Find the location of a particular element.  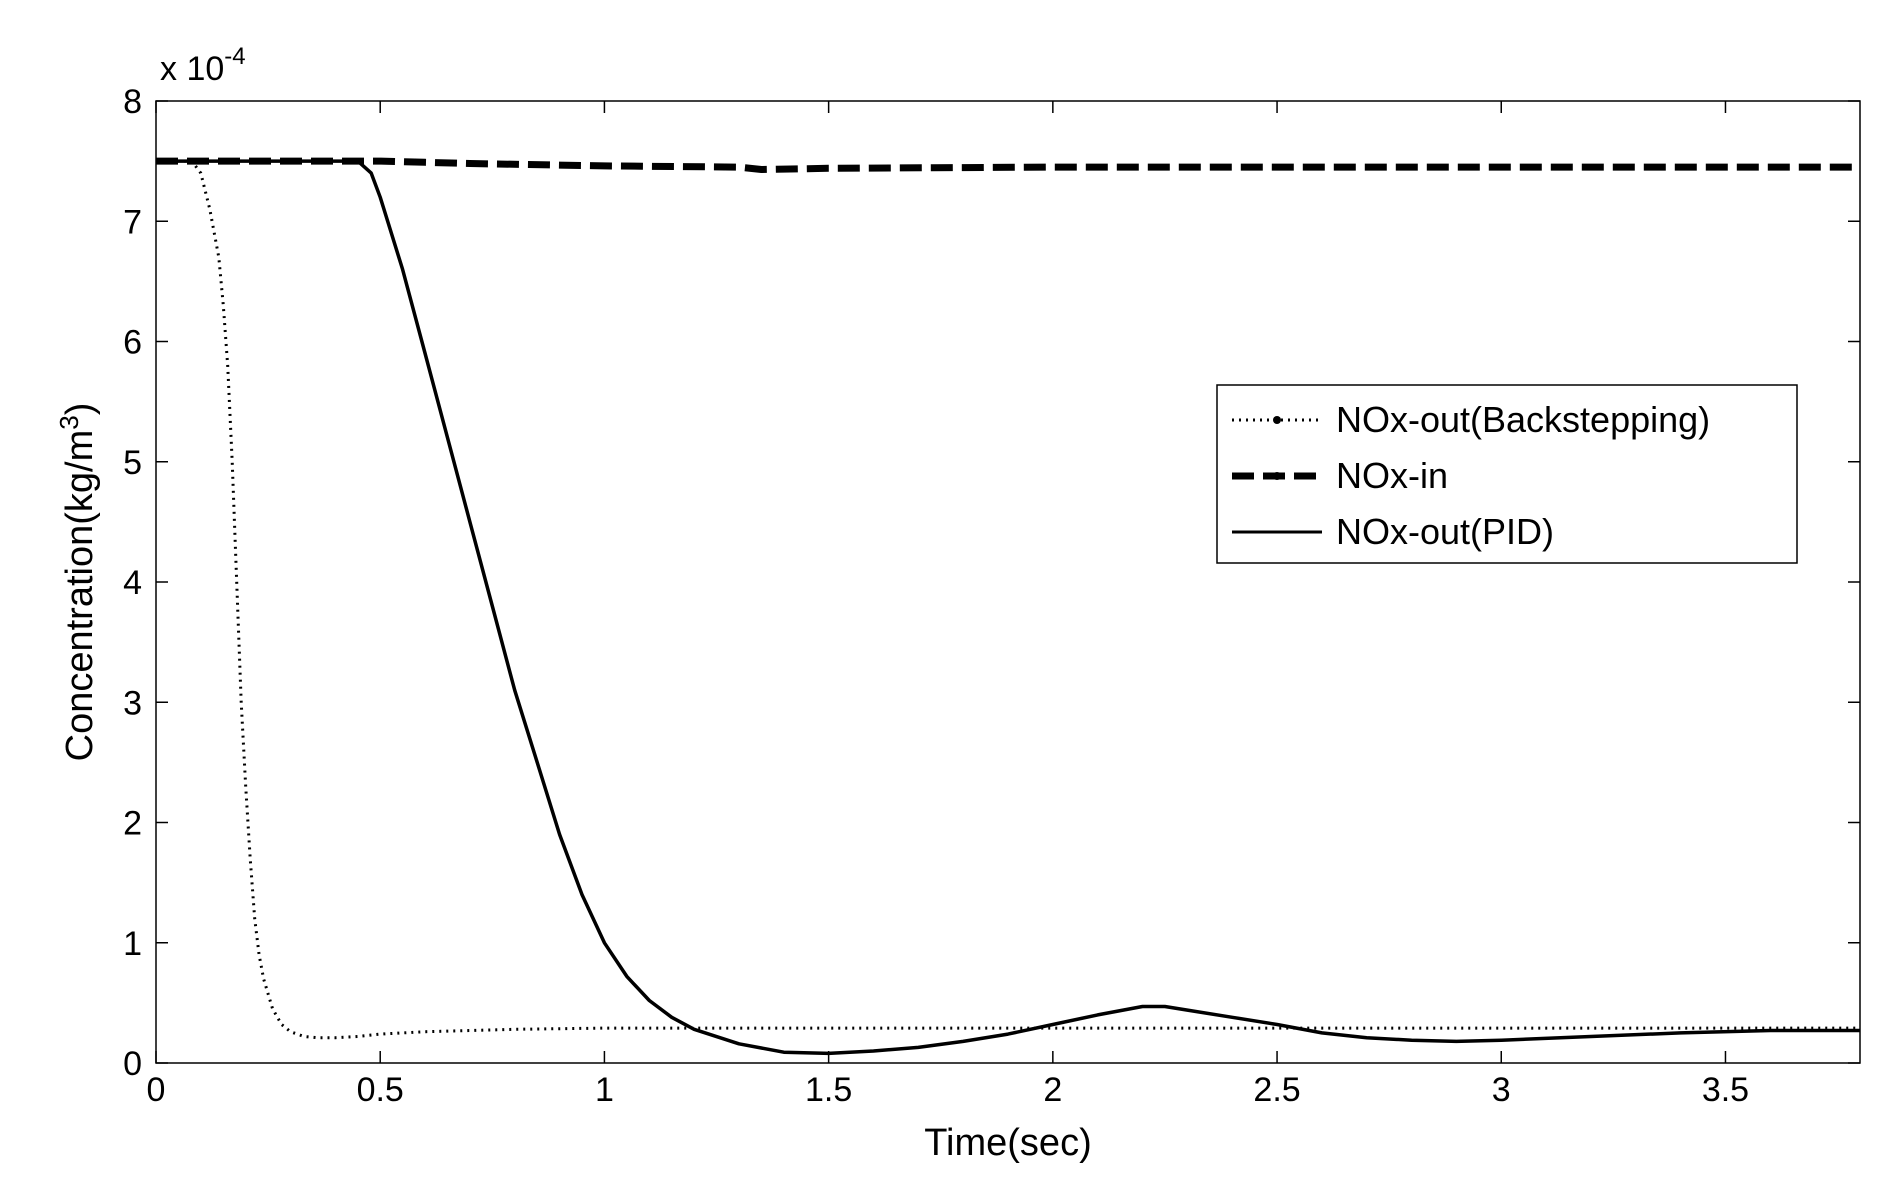

x-tick-label: 2 is located at coordinates (1052, 1090).